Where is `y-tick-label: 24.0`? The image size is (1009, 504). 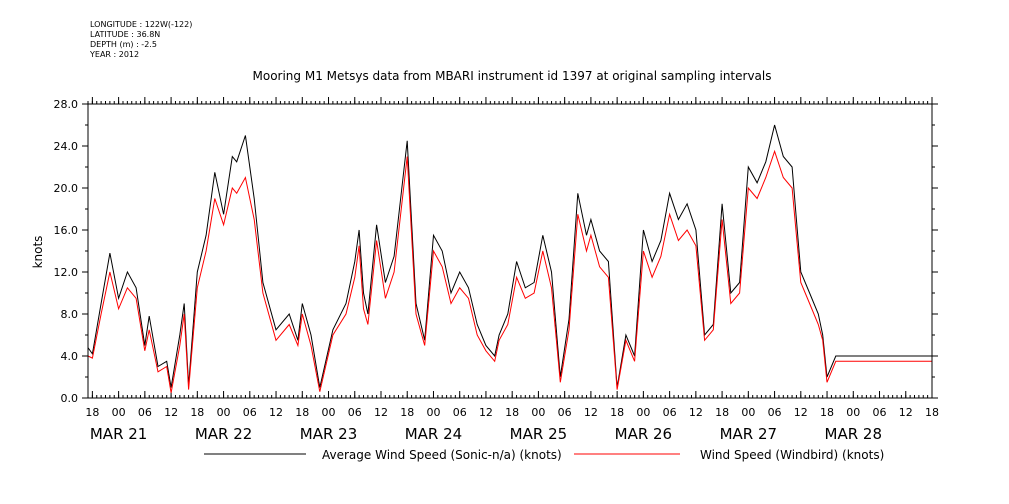 y-tick-label: 24.0 is located at coordinates (66, 146).